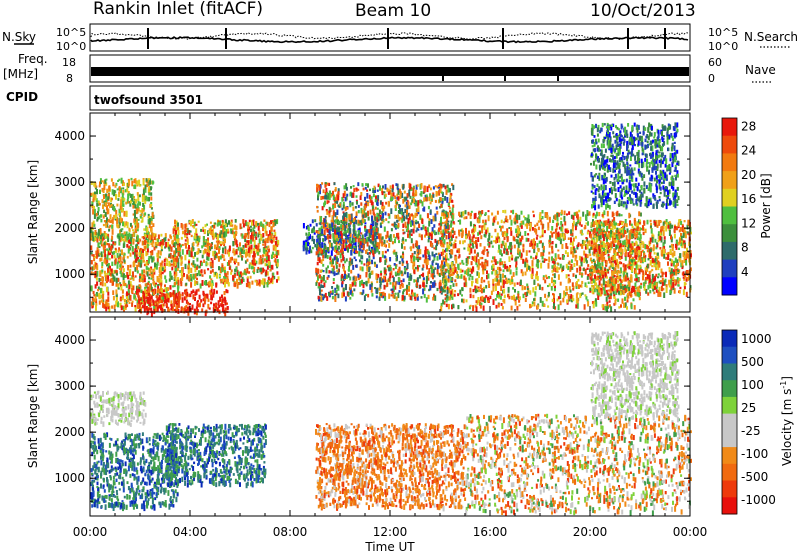 The width and height of the screenshot is (800, 554). What do you see at coordinates (390, 37) in the screenshot?
I see `noise-panel-frame` at bounding box center [390, 37].